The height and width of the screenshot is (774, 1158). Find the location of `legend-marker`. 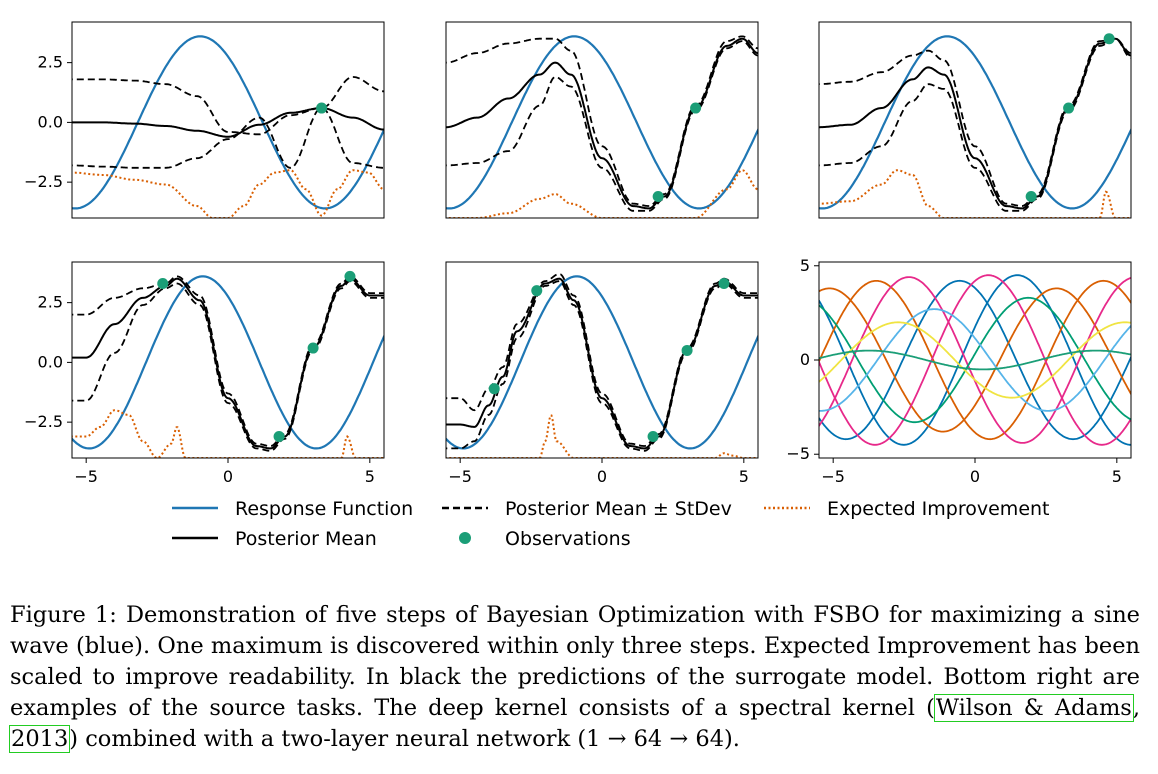

legend-marker is located at coordinates (465, 538).